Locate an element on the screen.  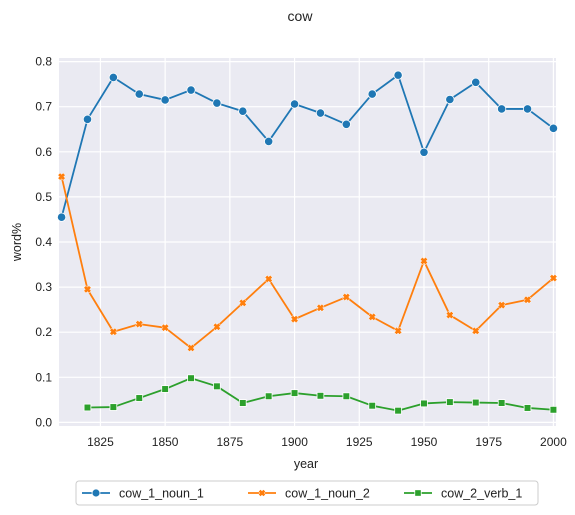
y-tick-label: 0.0 is located at coordinates (43, 422).